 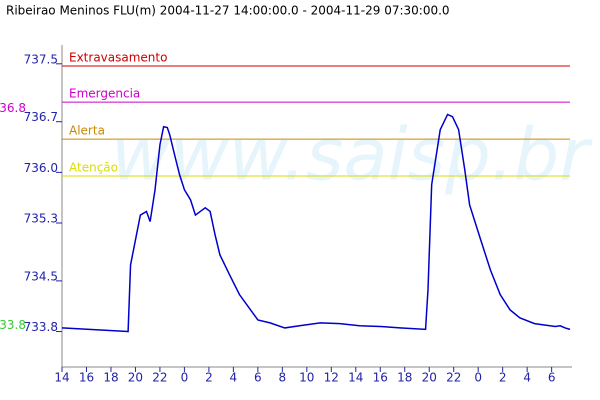 I want to click on threshold-label: Alerta, so click(x=87, y=131).